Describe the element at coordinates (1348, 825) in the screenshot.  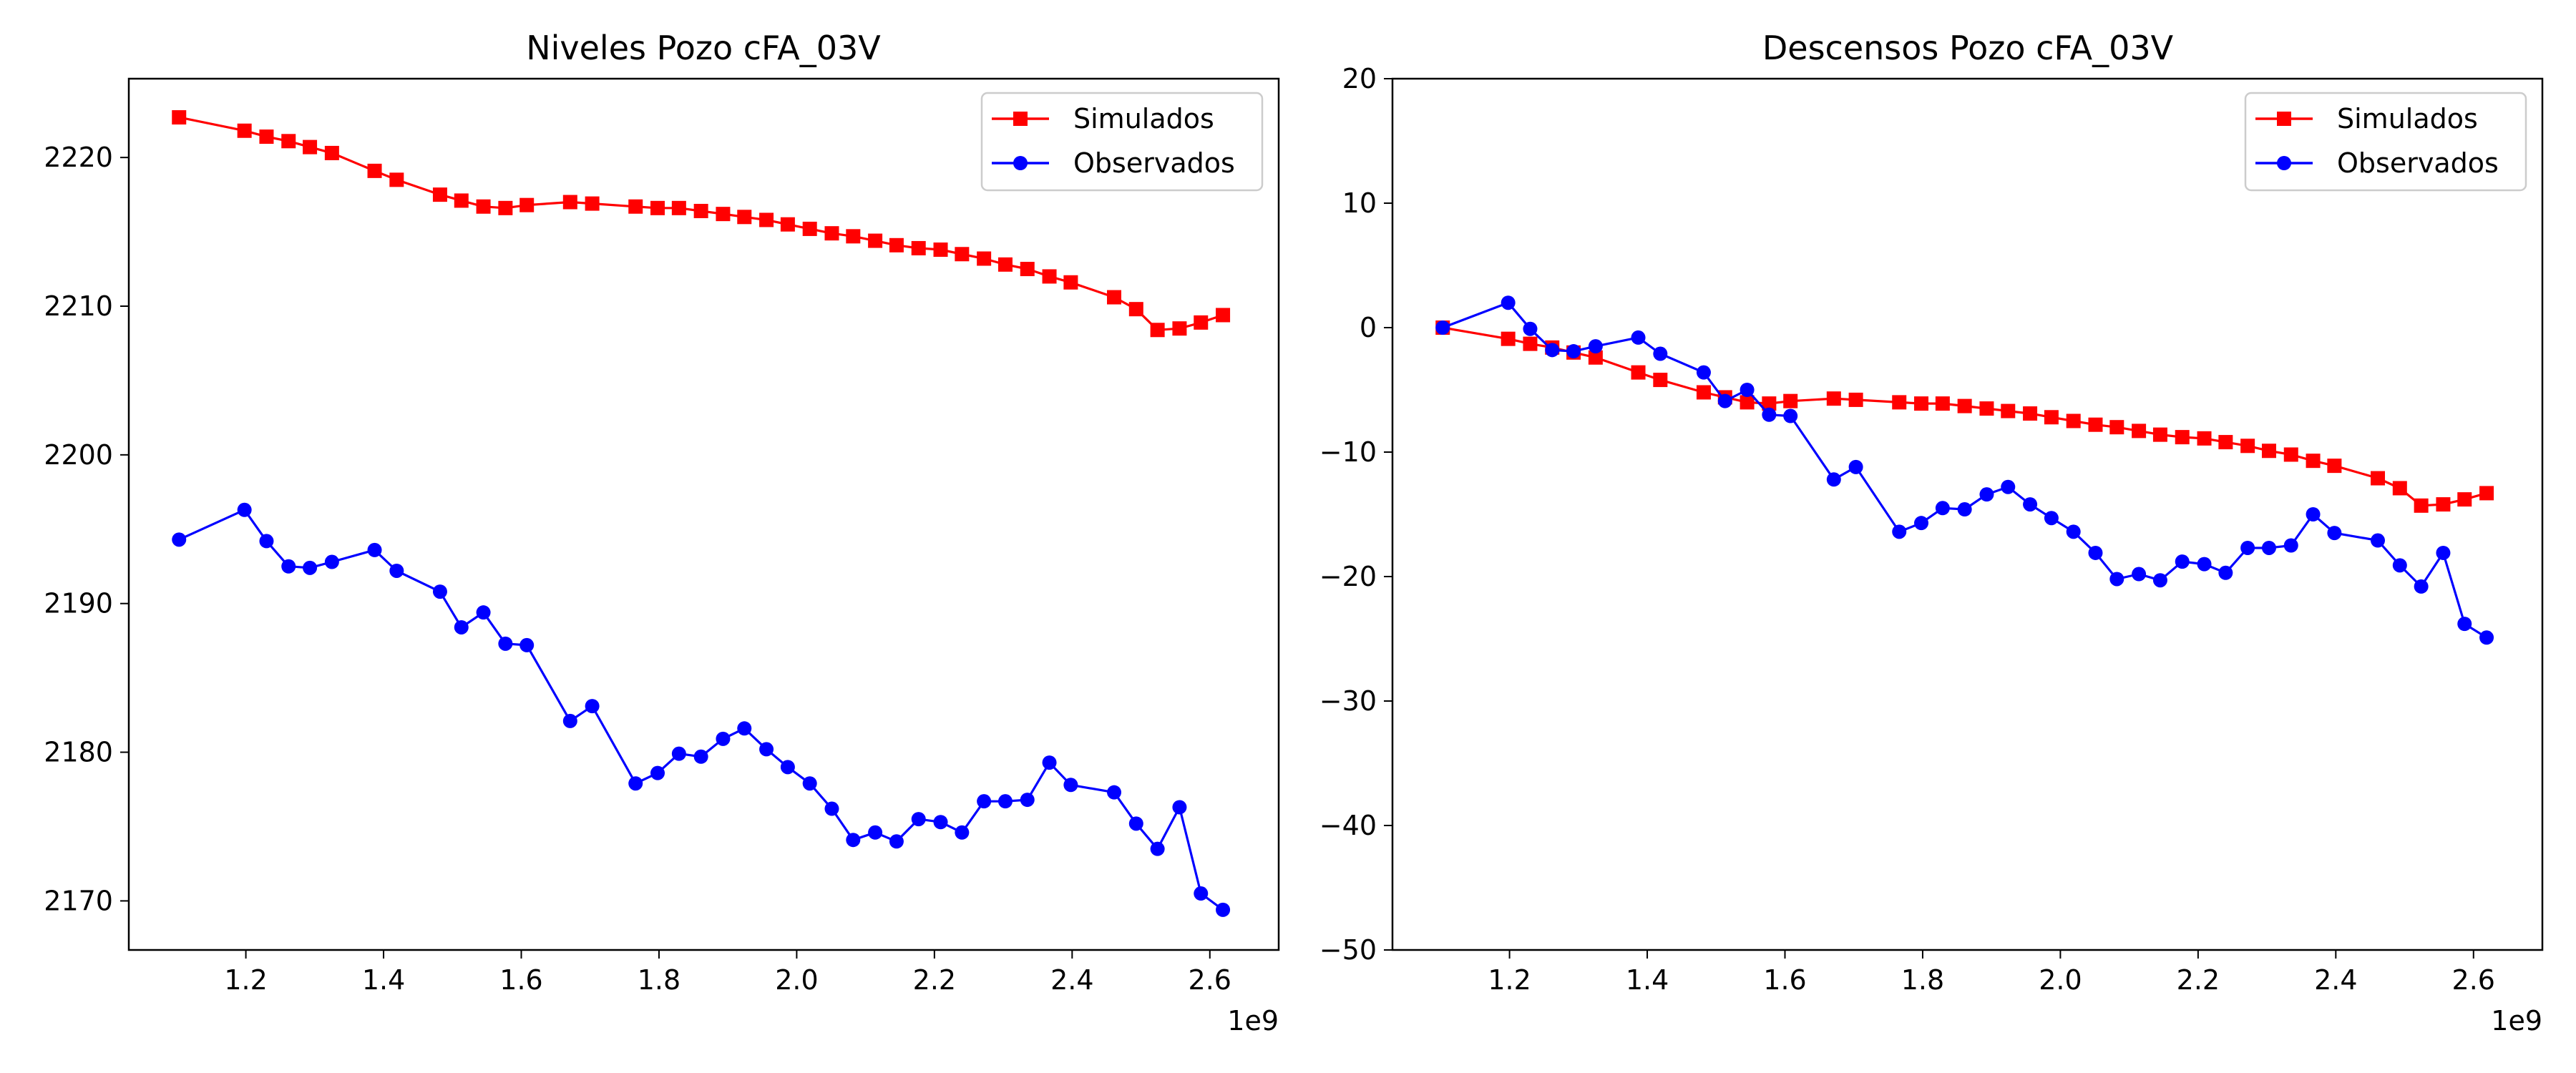
I see `y-tick-label: −40` at that location.